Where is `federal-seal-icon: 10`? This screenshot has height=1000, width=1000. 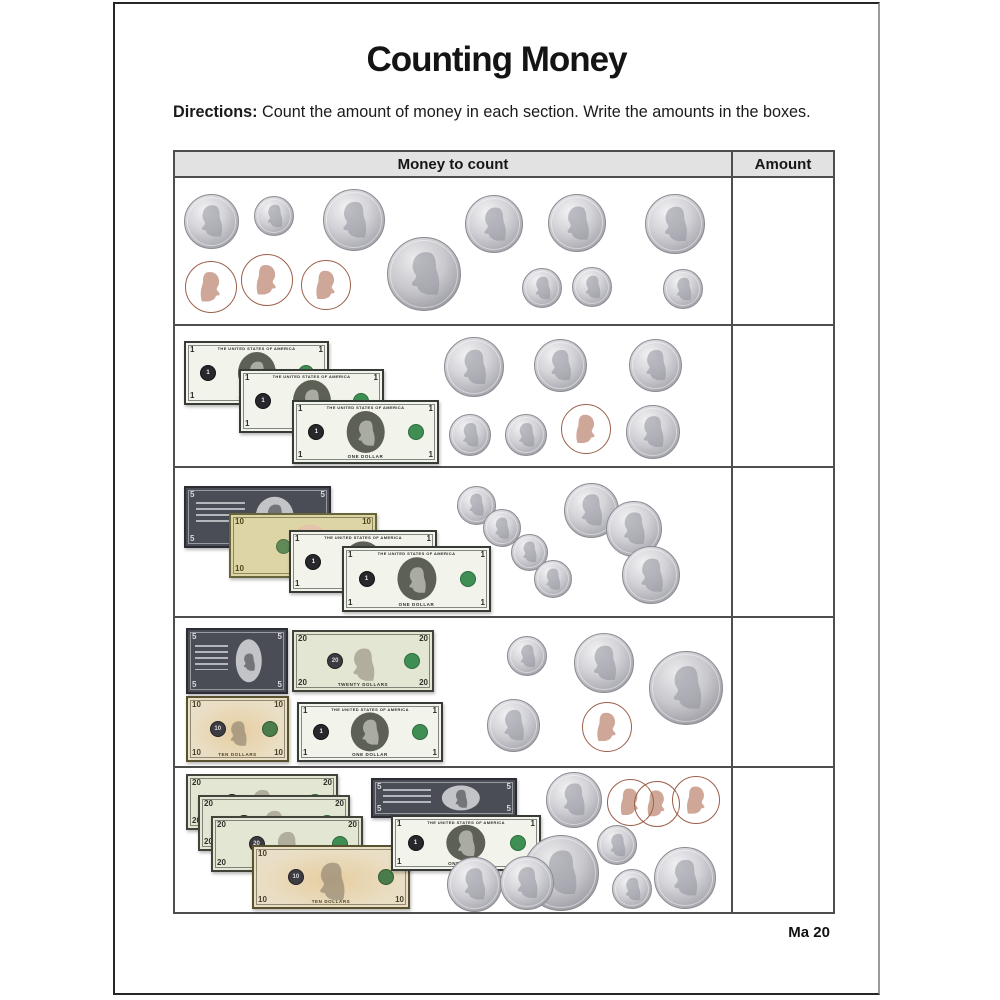
federal-seal-icon: 10 is located at coordinates (217, 729).